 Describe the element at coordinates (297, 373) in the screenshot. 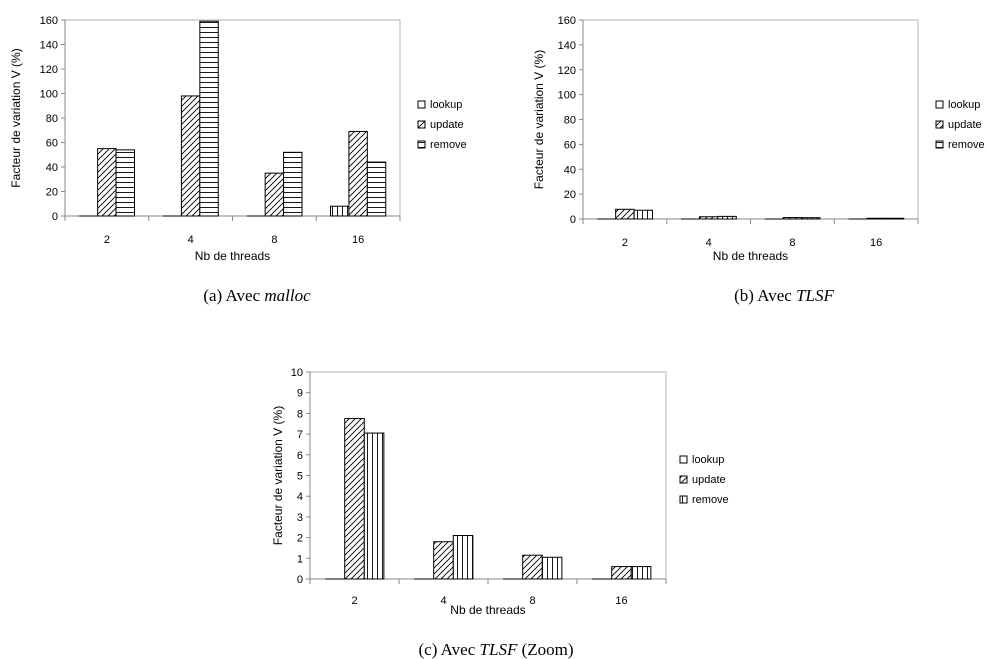

I see `y-tick-label: 10` at that location.